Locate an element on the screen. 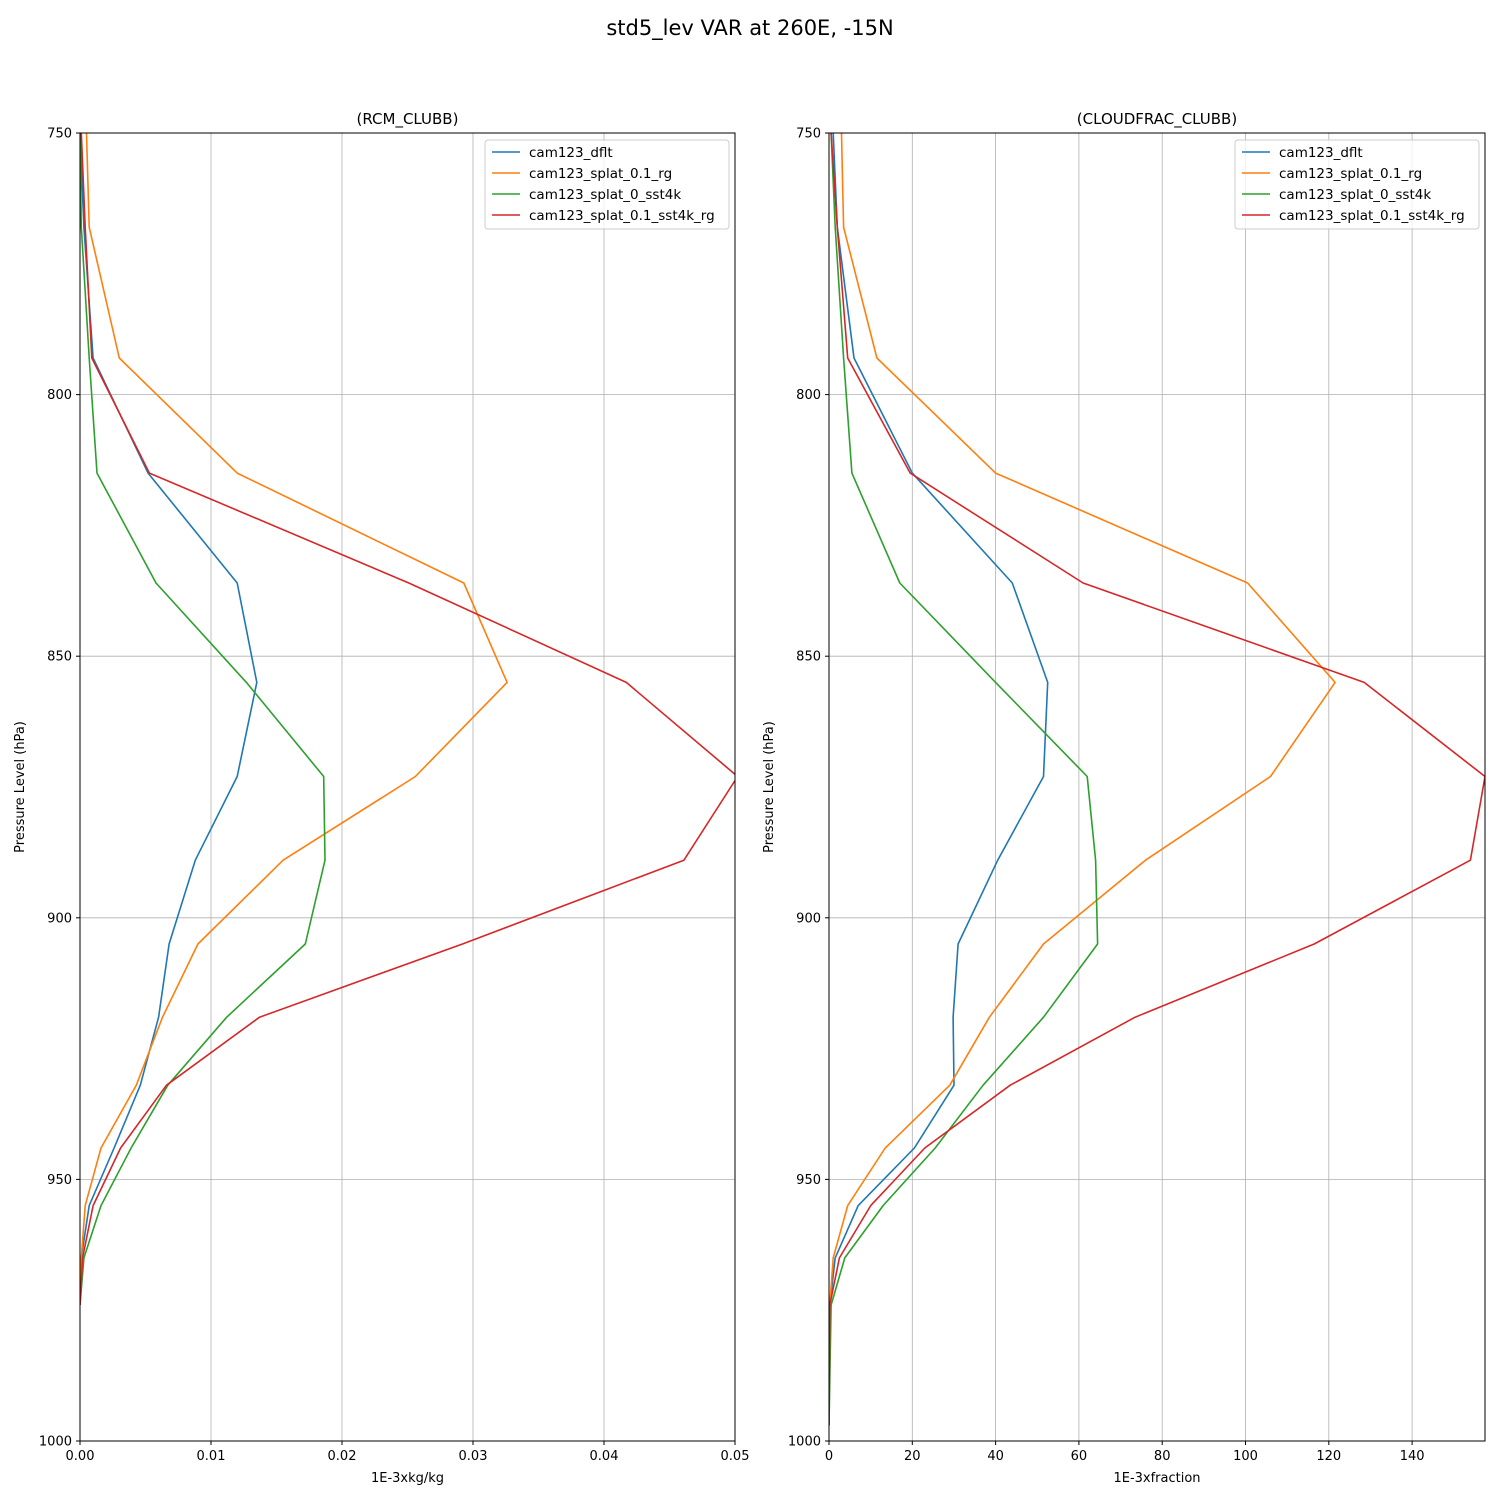  x-tick-label: 0.03 is located at coordinates (473, 1456).